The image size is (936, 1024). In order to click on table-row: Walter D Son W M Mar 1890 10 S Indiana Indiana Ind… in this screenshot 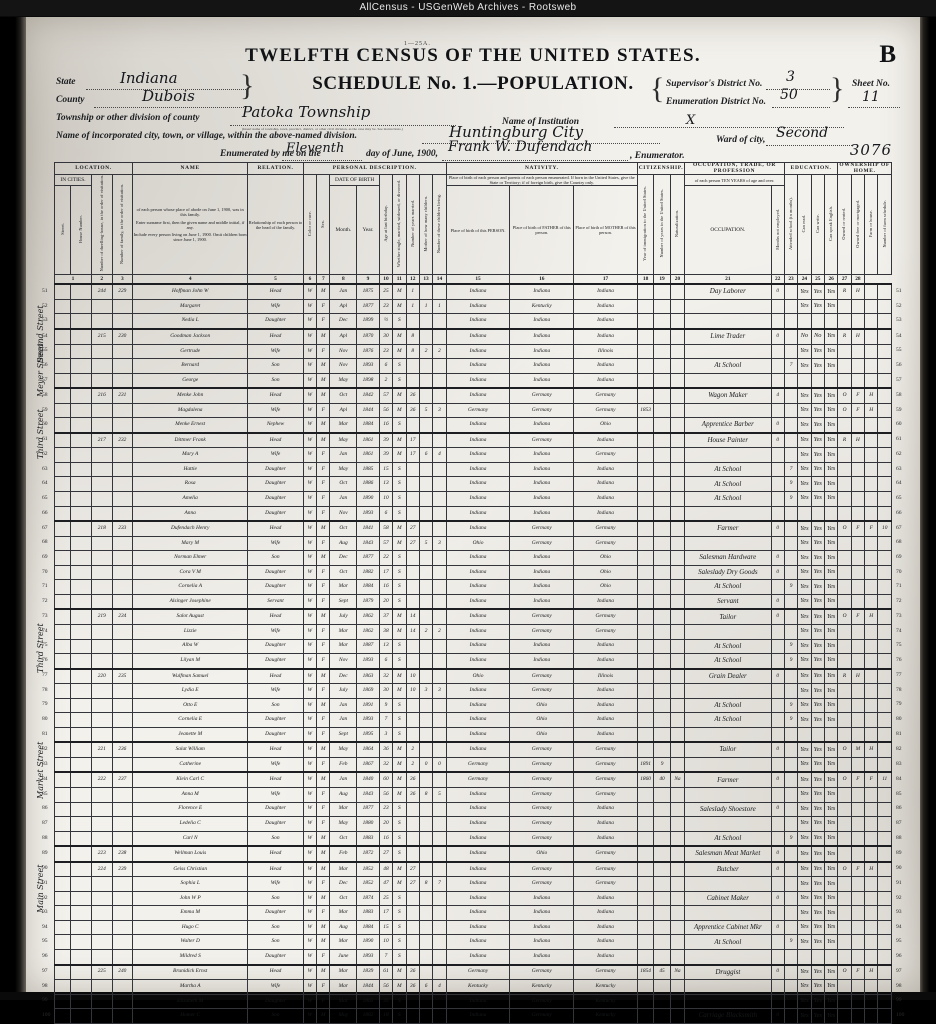, I will do `click(472, 942)`.